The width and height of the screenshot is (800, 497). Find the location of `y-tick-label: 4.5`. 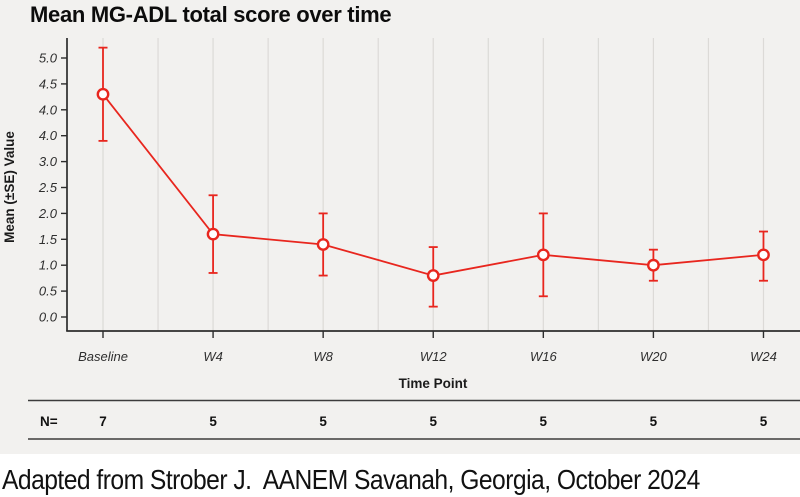

y-tick-label: 4.5 is located at coordinates (48, 83).